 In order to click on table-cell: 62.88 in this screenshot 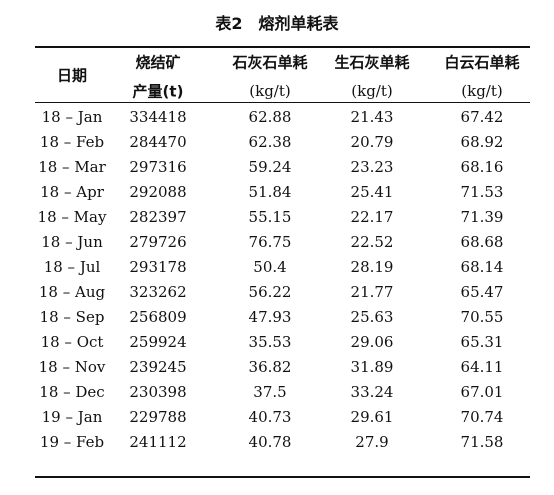, I will do `click(270, 117)`.